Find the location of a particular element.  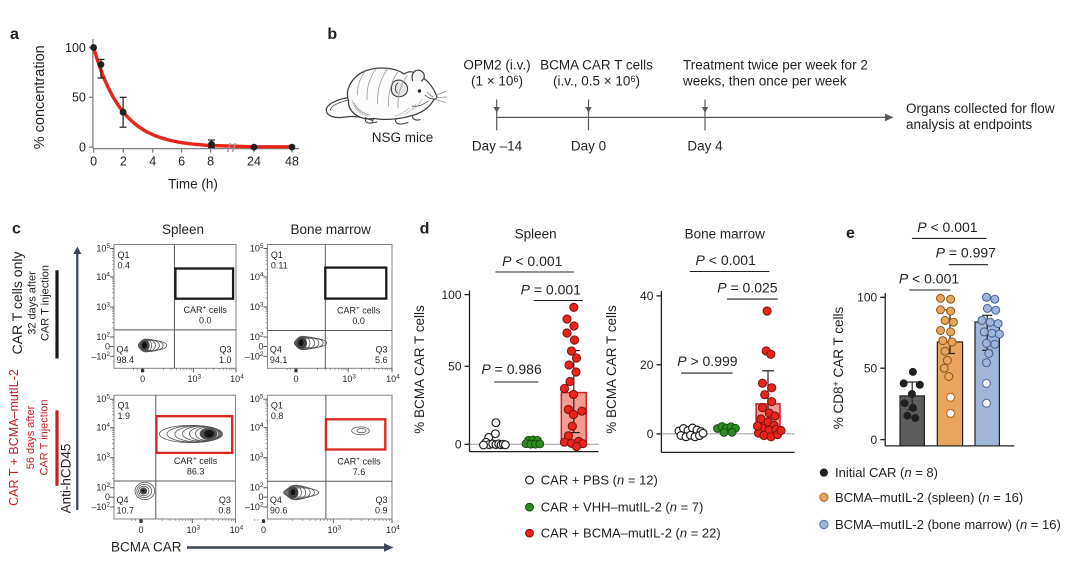

svg-text: % CD8+ CAR T cells is located at coordinates (838, 367).